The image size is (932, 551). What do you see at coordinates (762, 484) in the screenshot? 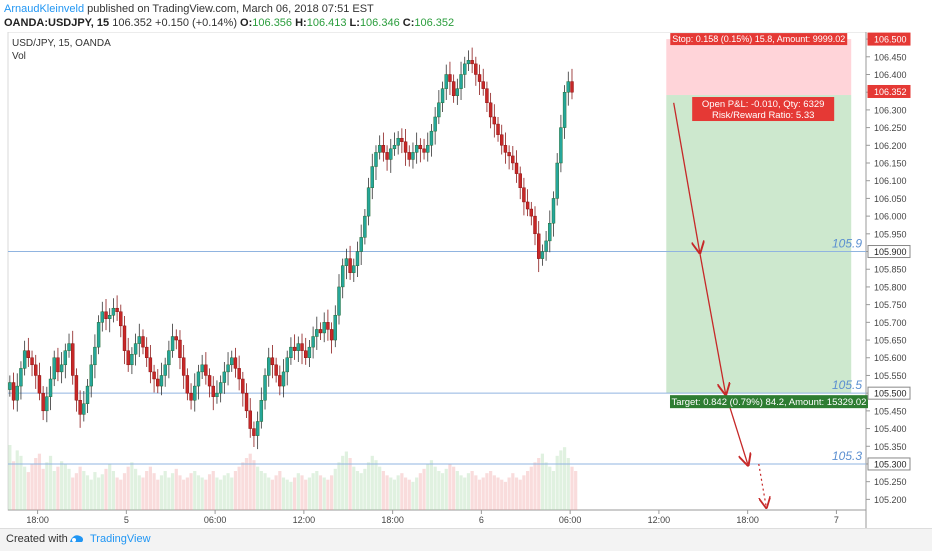
I see `forecast-arrow-dashed` at bounding box center [762, 484].